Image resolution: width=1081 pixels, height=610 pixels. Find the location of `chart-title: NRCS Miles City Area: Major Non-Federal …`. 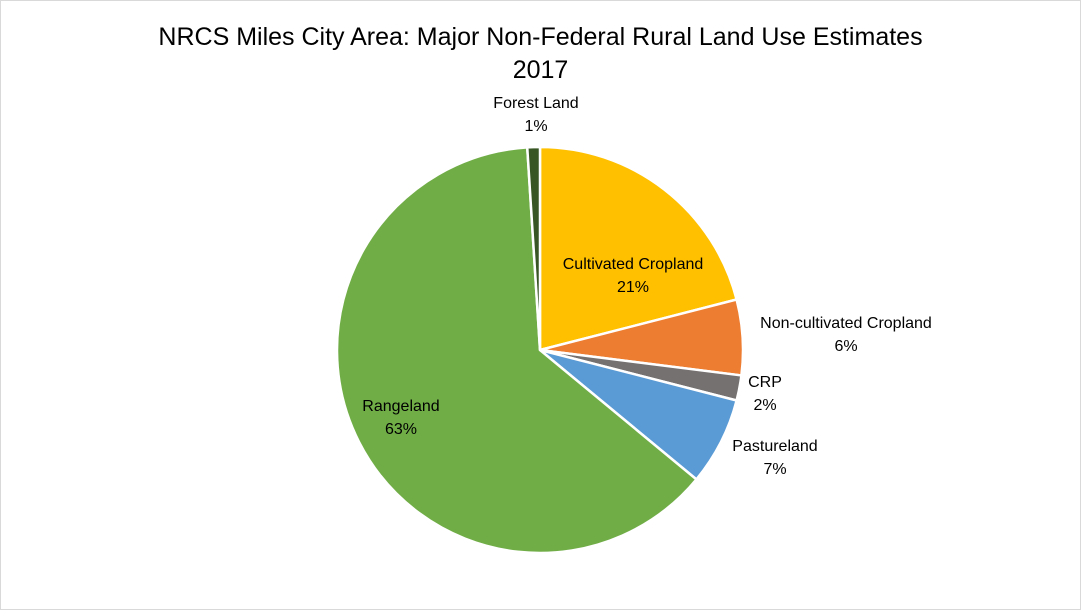

chart-title: NRCS Miles City Area: Major Non-Federal … is located at coordinates (540, 54).